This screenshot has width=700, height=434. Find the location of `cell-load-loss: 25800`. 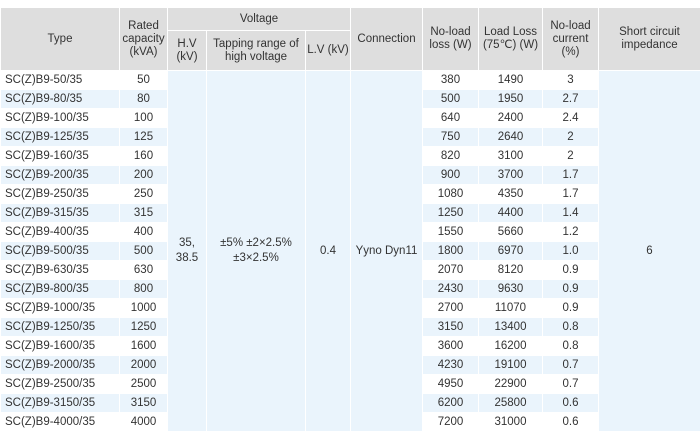

cell-load-loss: 25800 is located at coordinates (510, 403).